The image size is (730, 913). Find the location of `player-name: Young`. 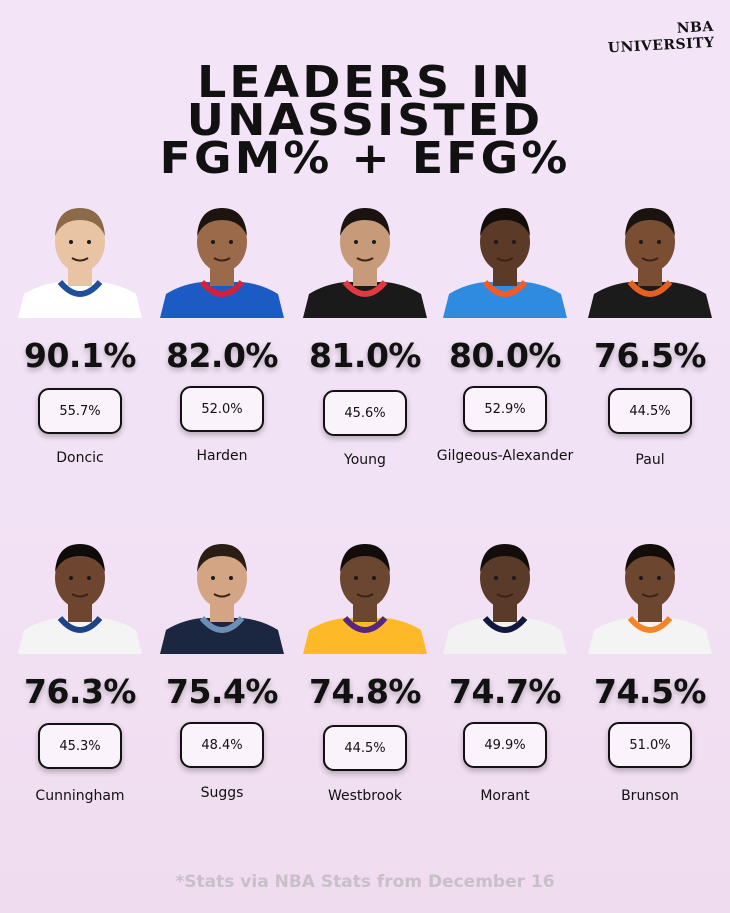

player-name: Young is located at coordinates (365, 460).